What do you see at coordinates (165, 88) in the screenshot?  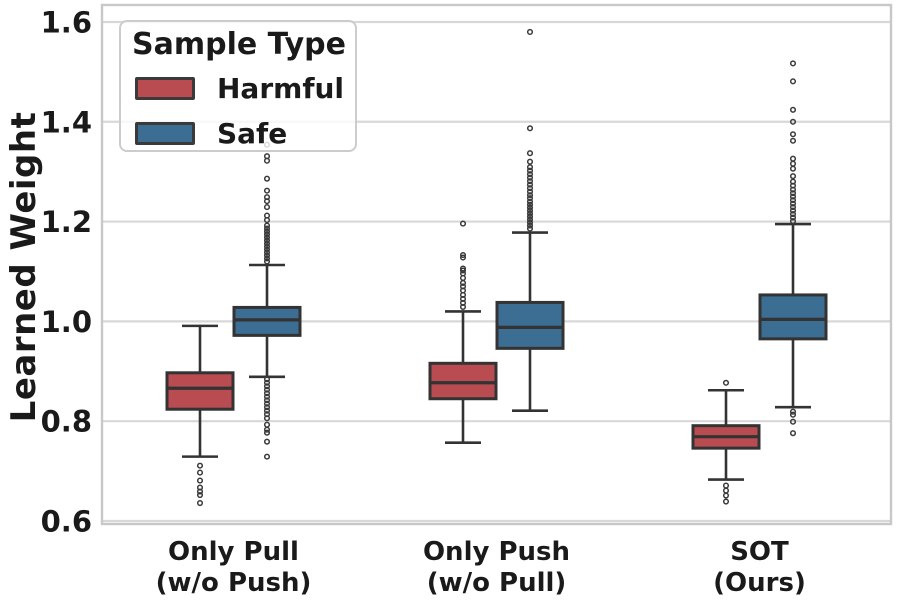 I see `harmful-color-swatch` at bounding box center [165, 88].